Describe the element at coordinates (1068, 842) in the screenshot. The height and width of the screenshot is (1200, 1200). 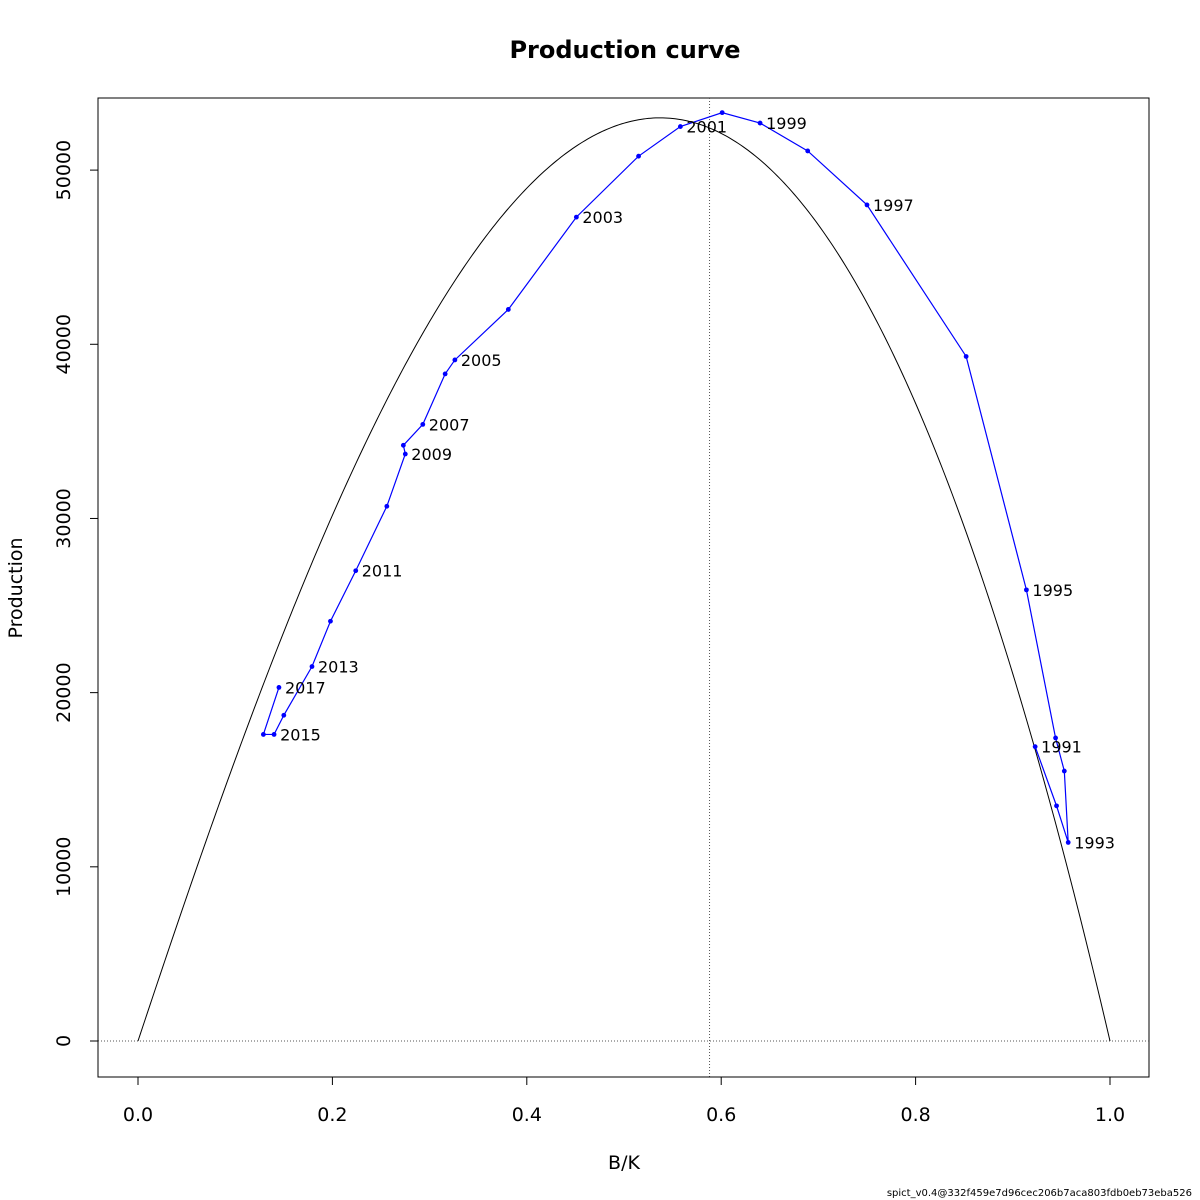
I see `data-point-1992` at that location.